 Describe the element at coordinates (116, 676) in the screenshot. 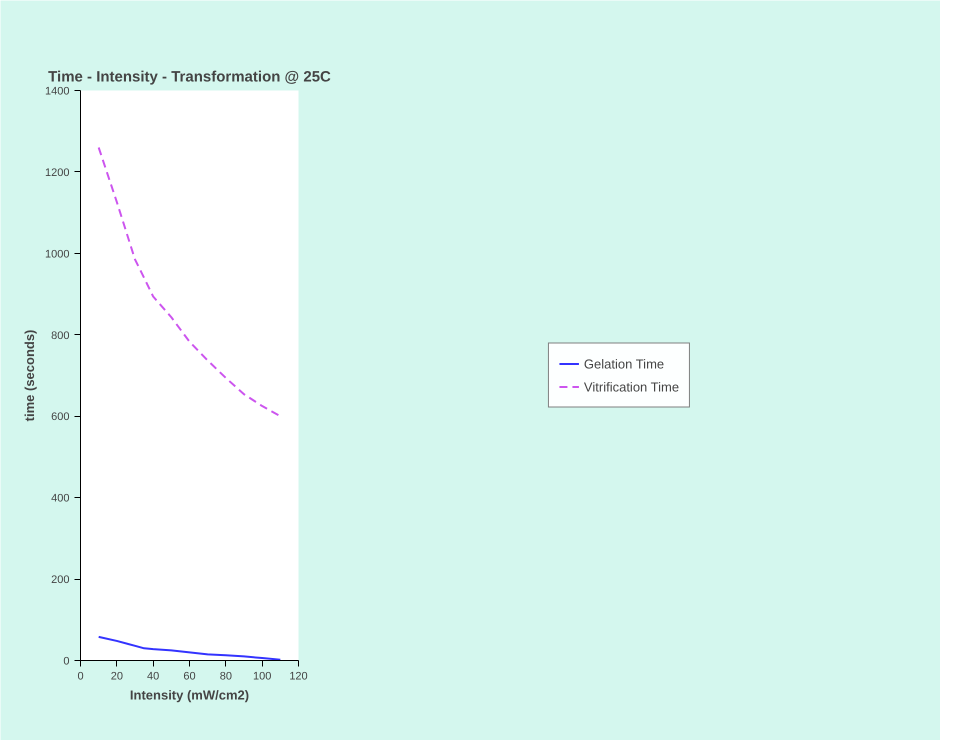

I see `x-tick-label: 20` at that location.